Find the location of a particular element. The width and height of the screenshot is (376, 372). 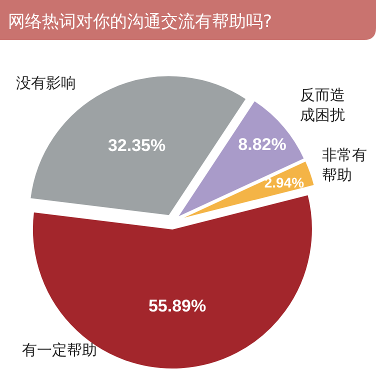

slice-label: 反而造成困扰 is located at coordinates (322, 105).